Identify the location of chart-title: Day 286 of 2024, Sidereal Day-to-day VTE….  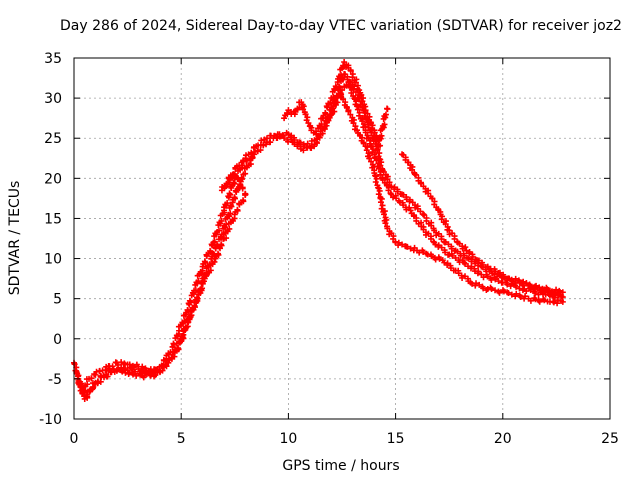
(341, 26).